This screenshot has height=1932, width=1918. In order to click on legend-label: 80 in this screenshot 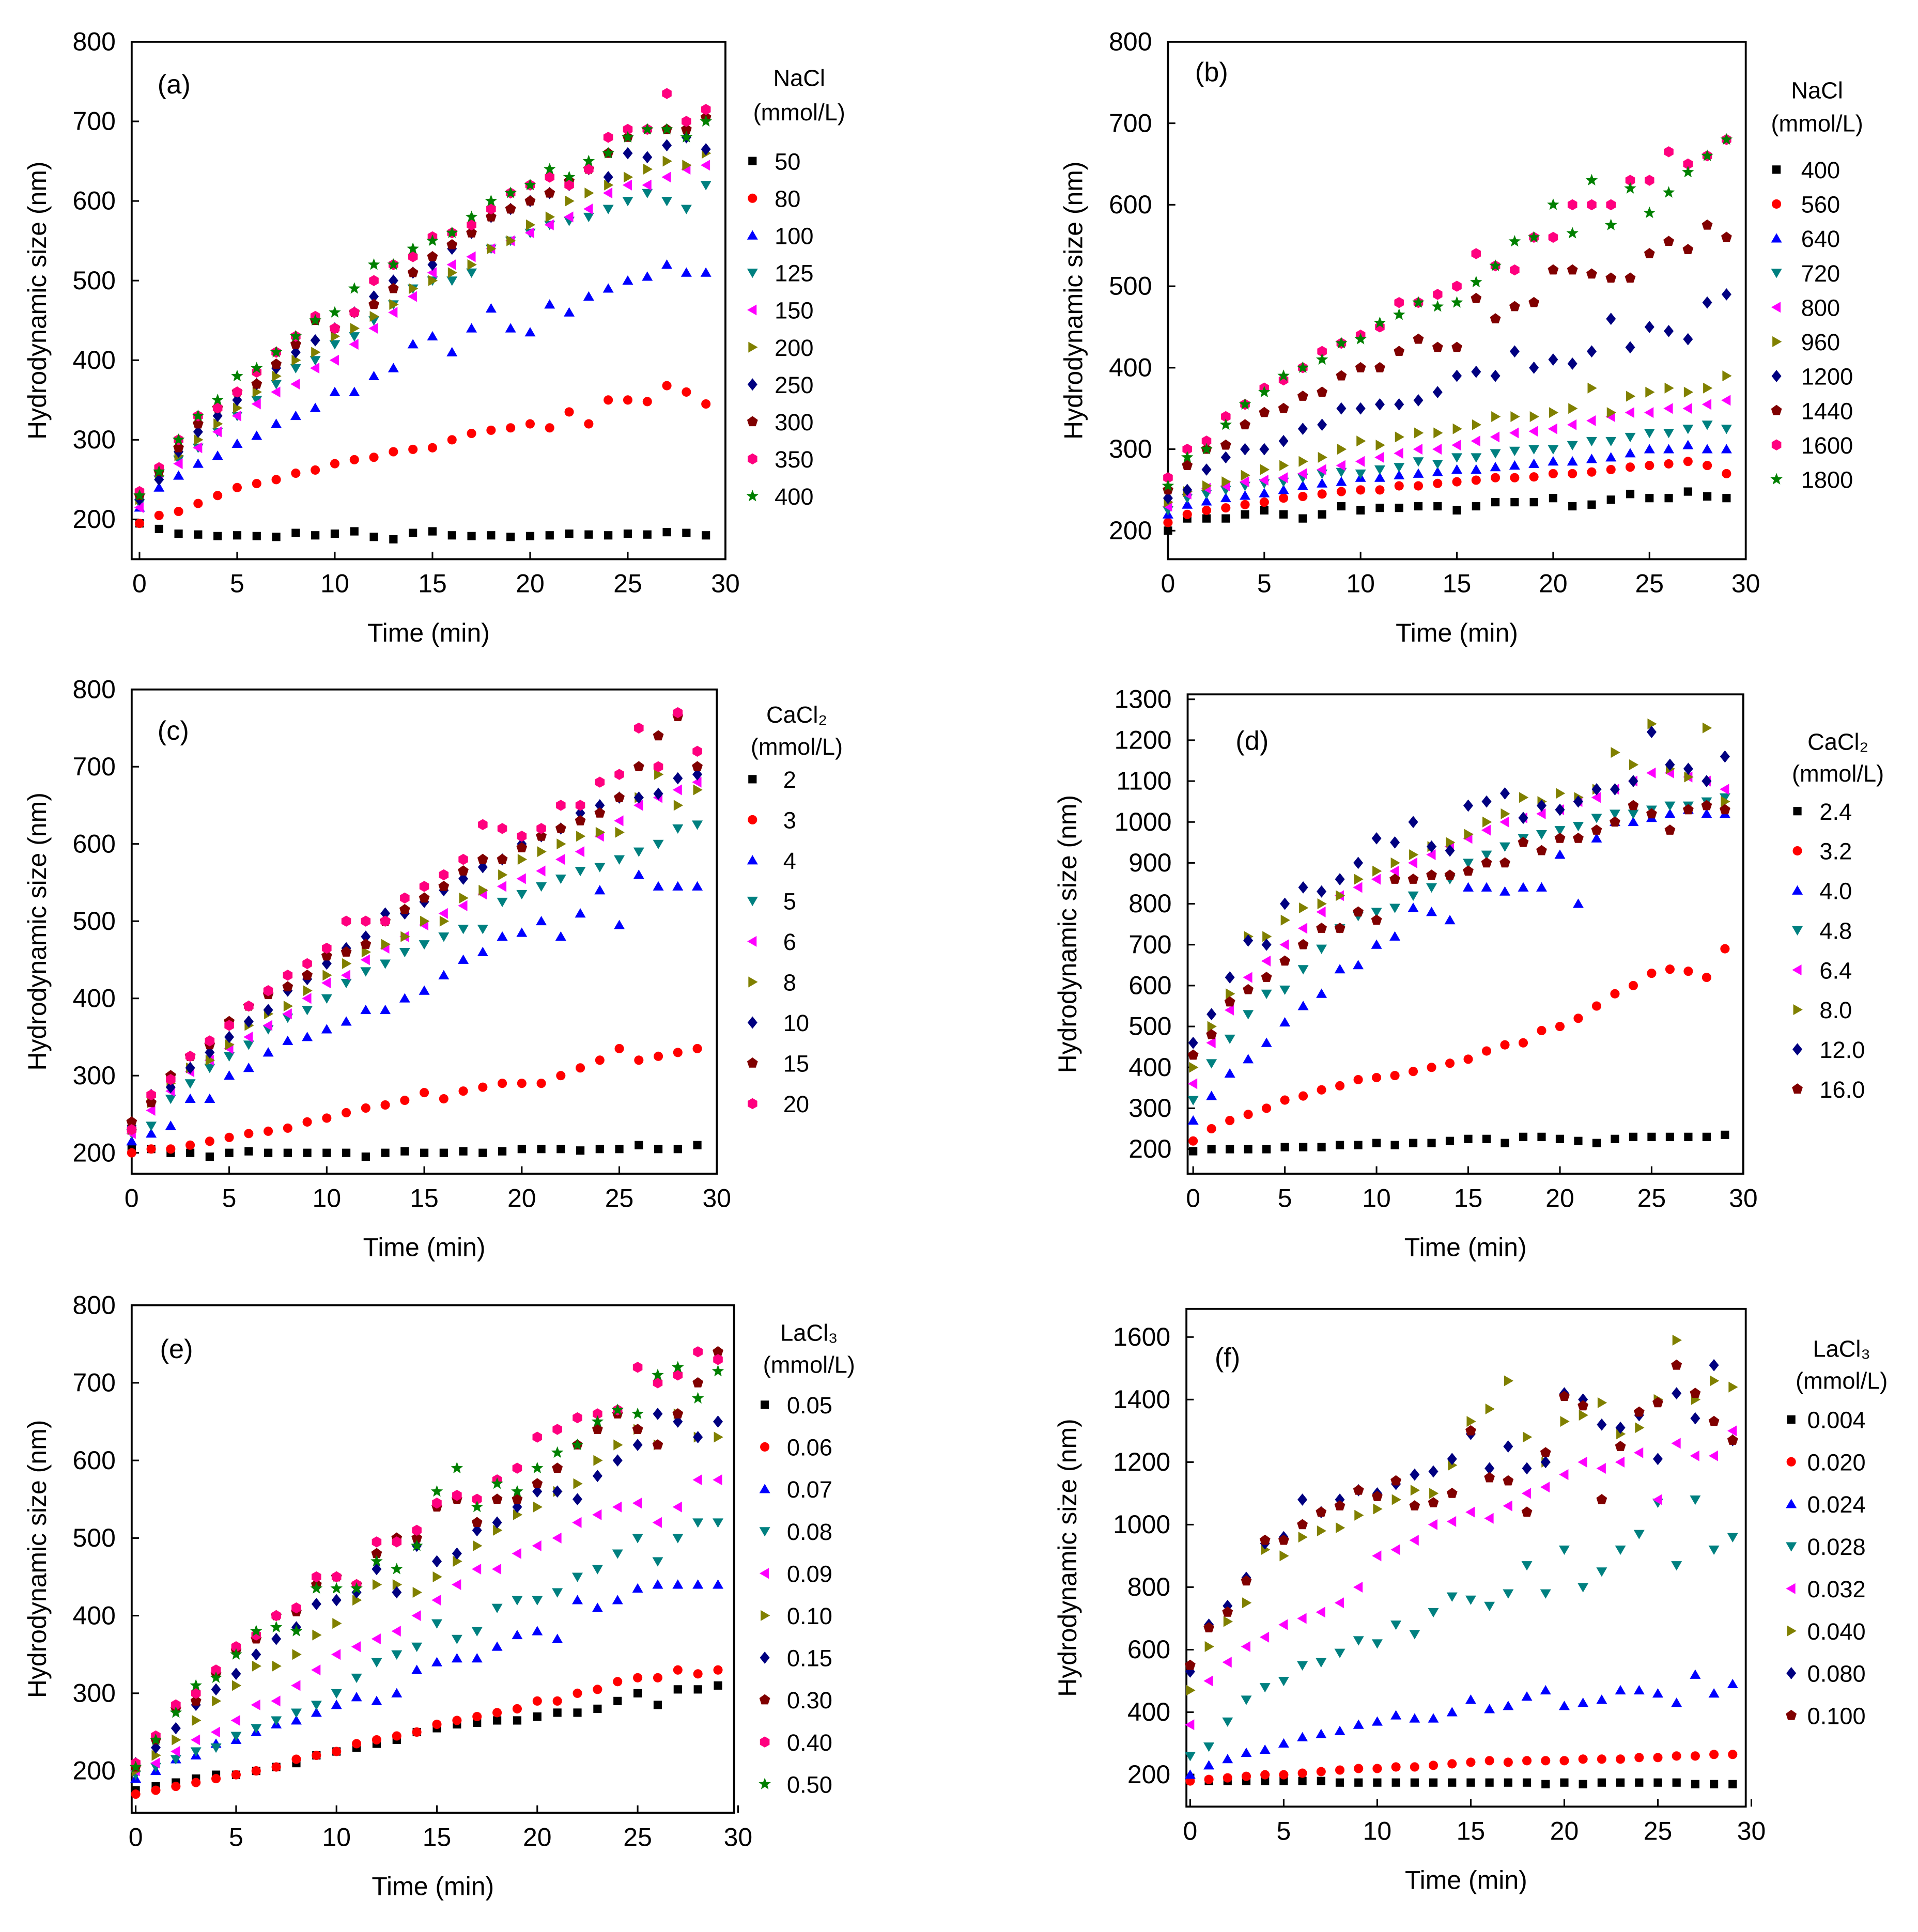, I will do `click(788, 199)`.